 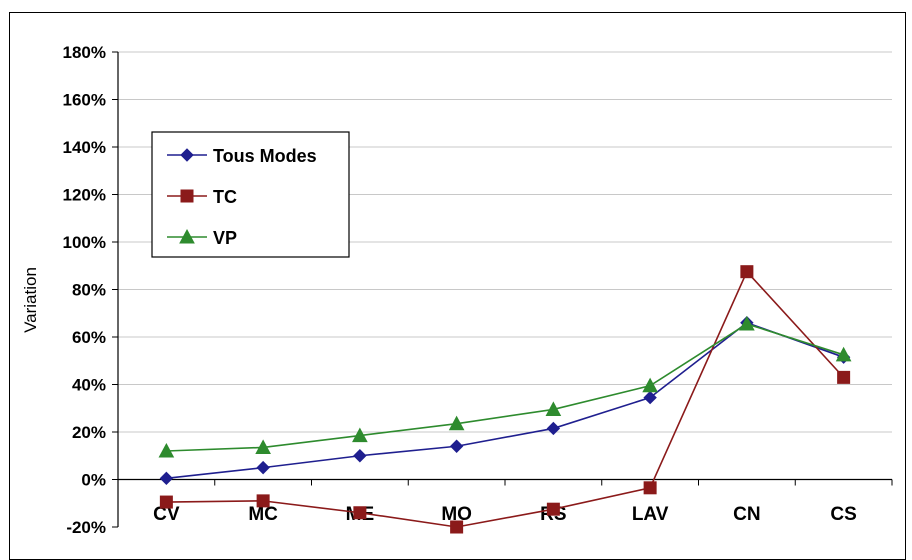 I want to click on y-tick-label: 100%, so click(x=84, y=242).